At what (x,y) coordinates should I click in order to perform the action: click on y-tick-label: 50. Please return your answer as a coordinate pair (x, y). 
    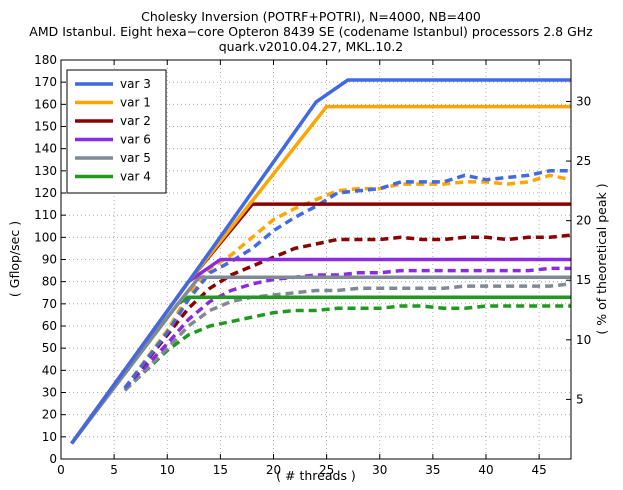
    Looking at the image, I should click on (49, 348).